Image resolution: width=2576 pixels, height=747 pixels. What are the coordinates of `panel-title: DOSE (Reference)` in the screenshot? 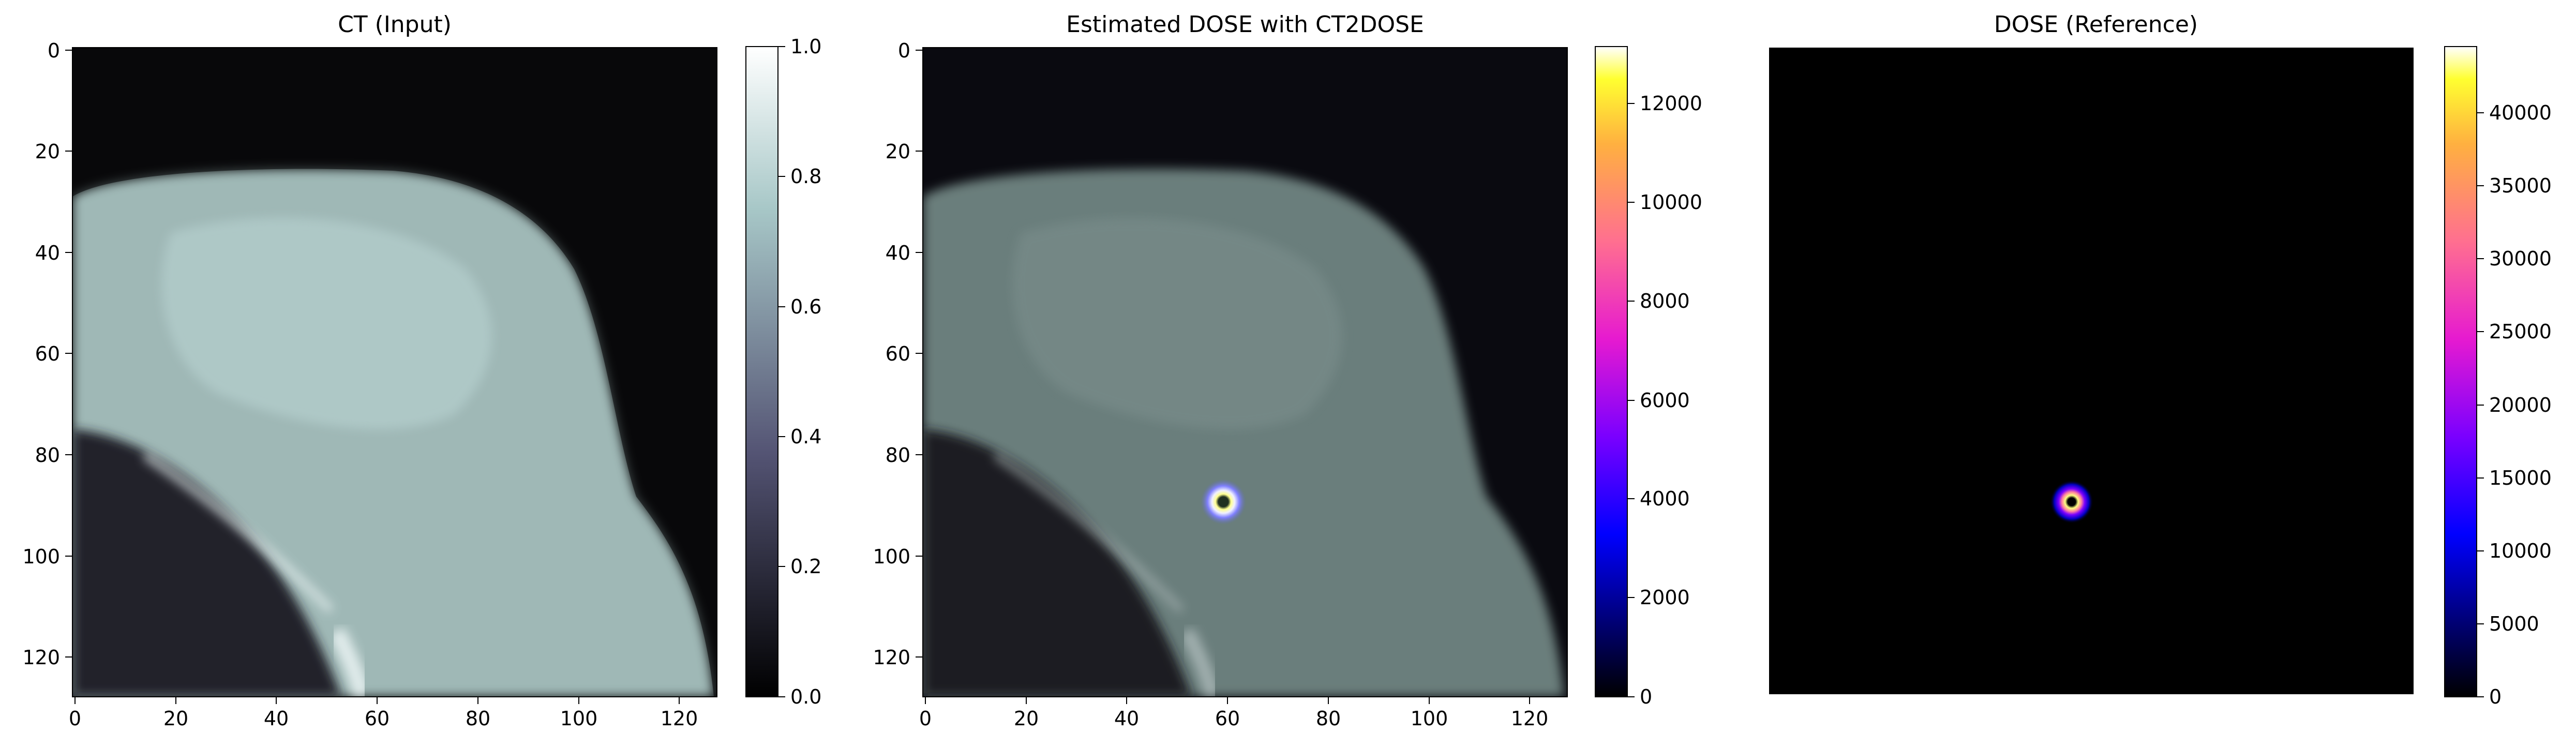 It's located at (2096, 24).